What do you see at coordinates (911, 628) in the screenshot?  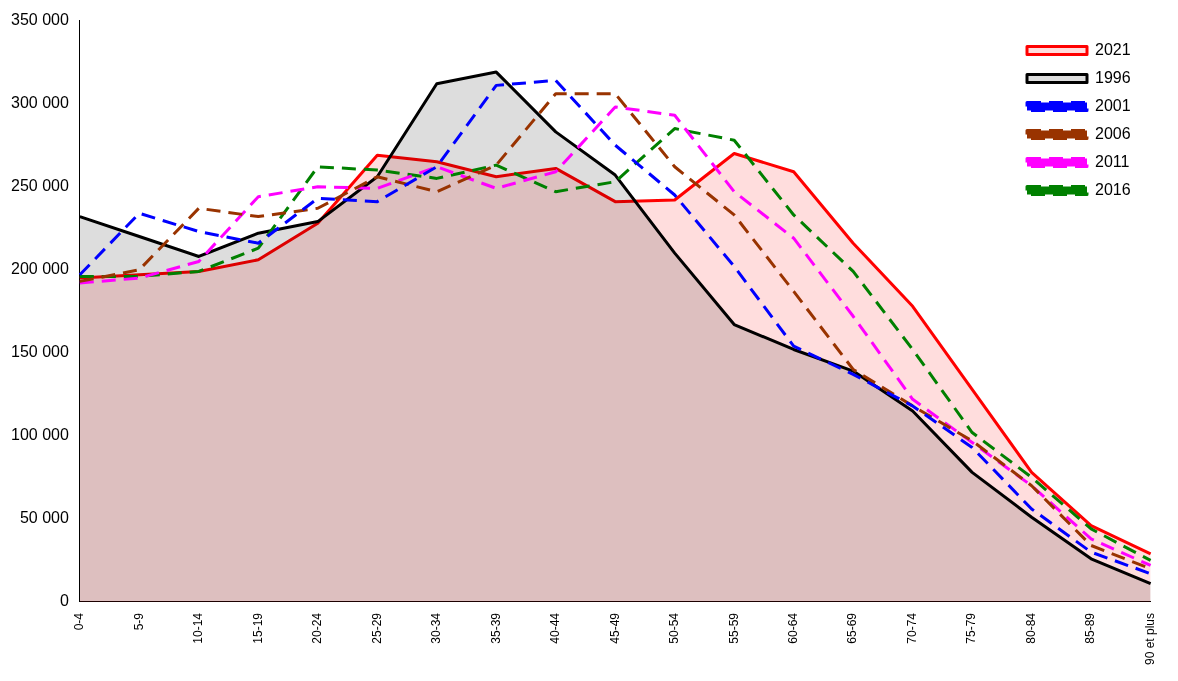 I see `x-tick-label: 70-74` at bounding box center [911, 628].